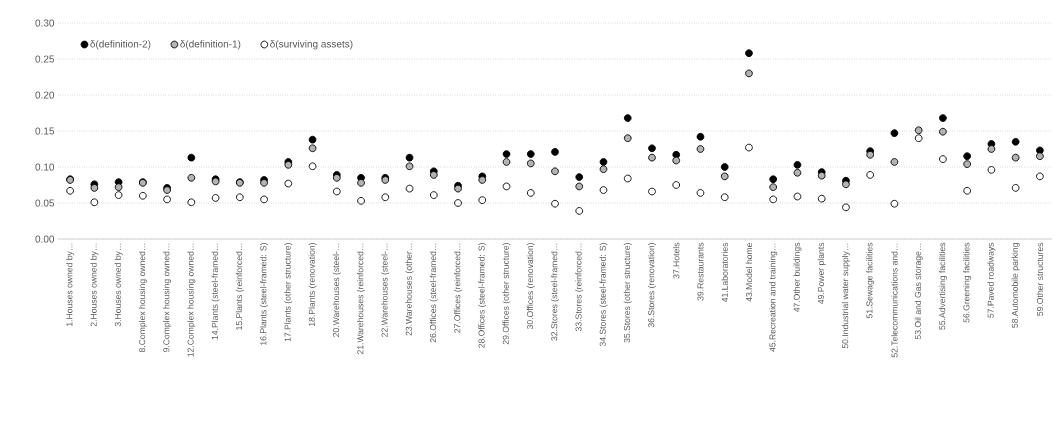 The image size is (1062, 441). I want to click on y-tick-label: 0.30, so click(45, 23).